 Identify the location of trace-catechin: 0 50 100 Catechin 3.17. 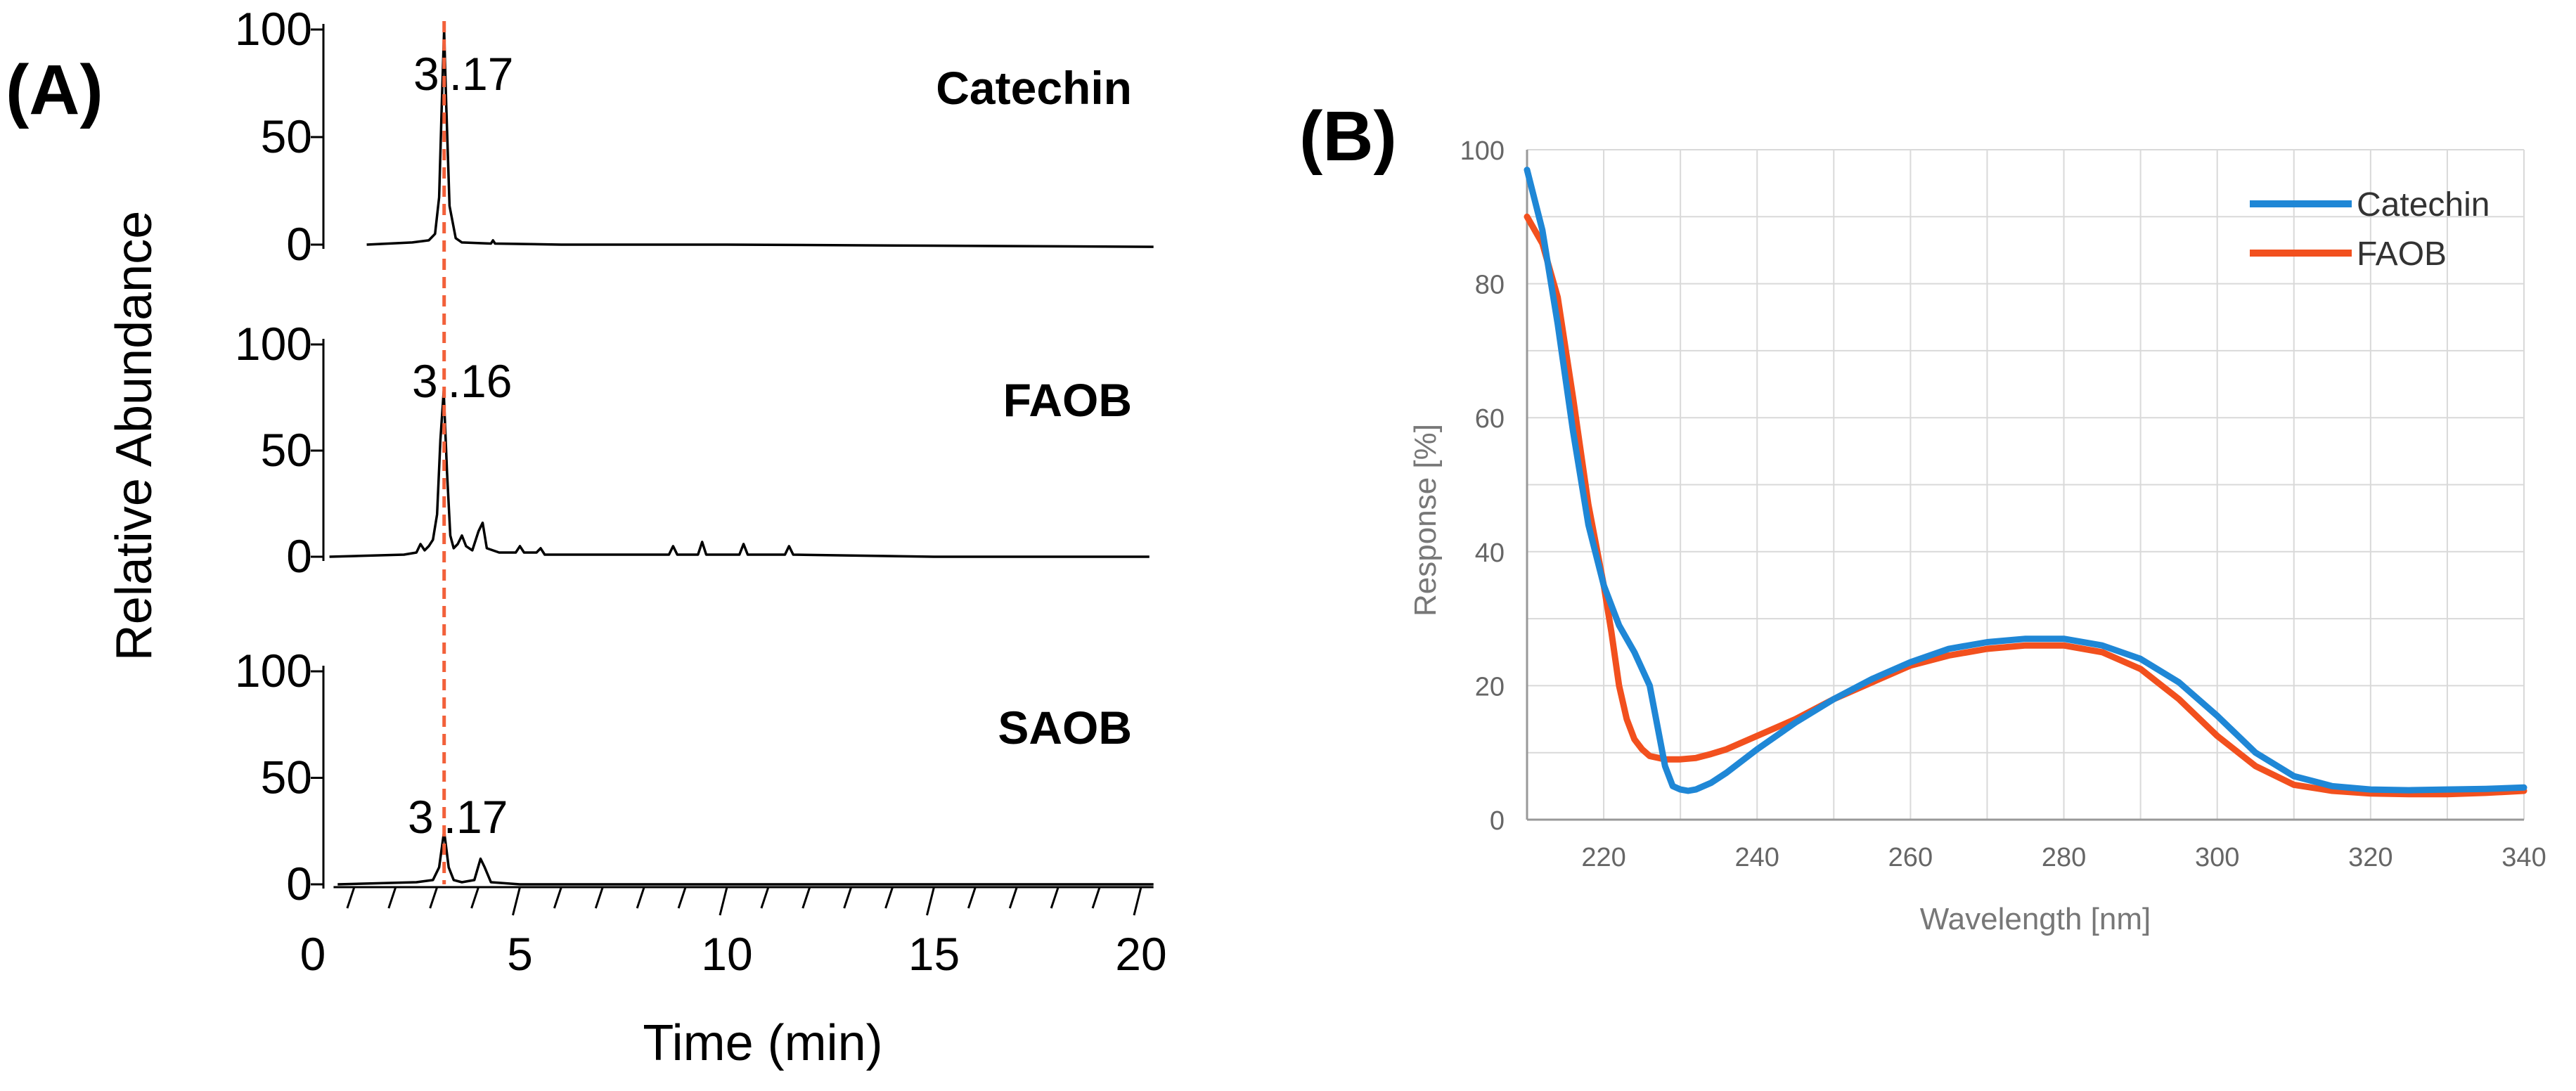
(694, 136).